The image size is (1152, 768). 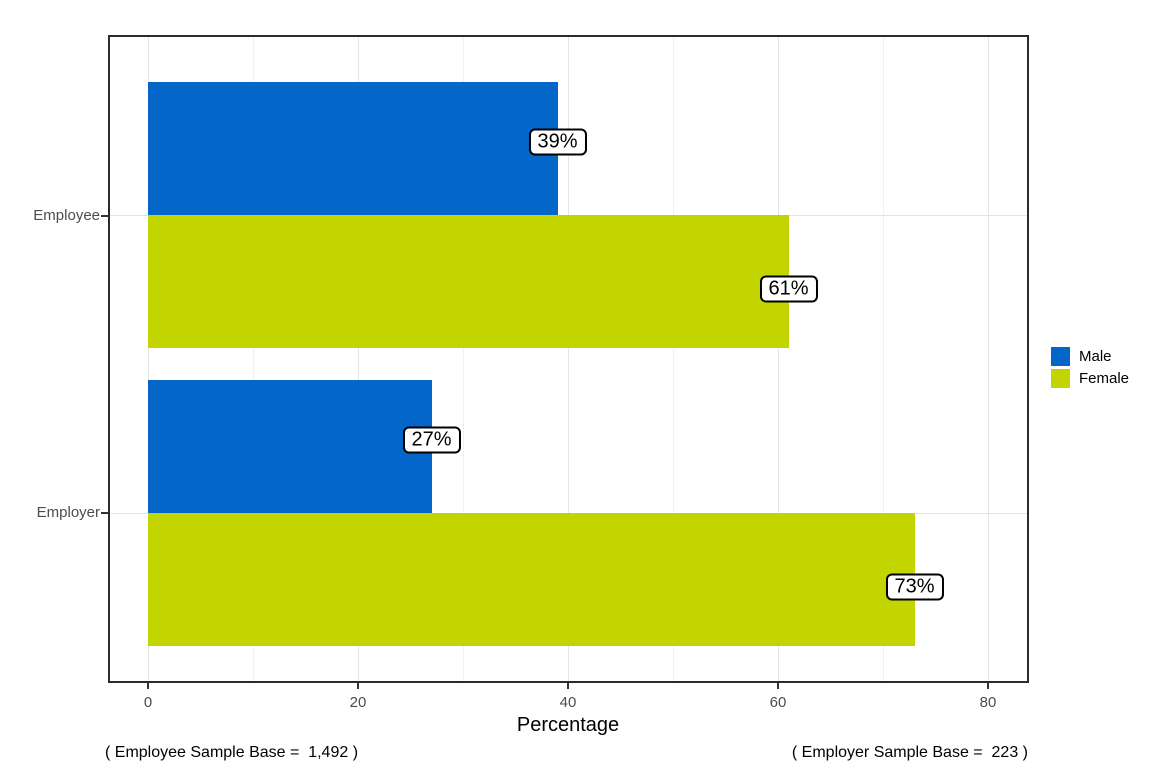 What do you see at coordinates (148, 702) in the screenshot?
I see `x-tick-label-0: 0` at bounding box center [148, 702].